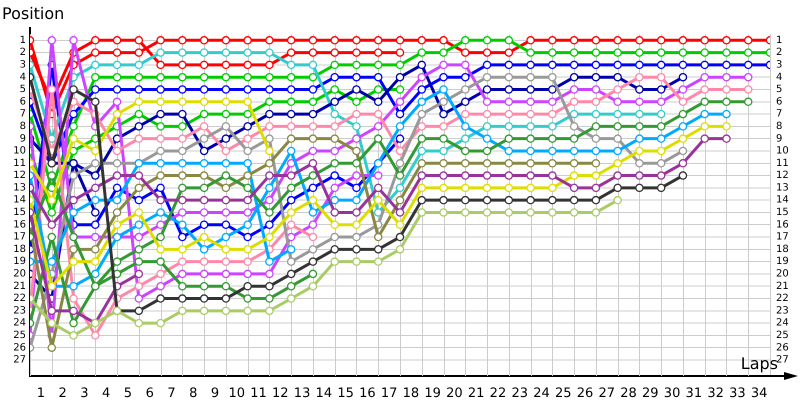 The width and height of the screenshot is (800, 400). What do you see at coordinates (498, 393) in the screenshot?
I see `x-tick-label: 22` at bounding box center [498, 393].